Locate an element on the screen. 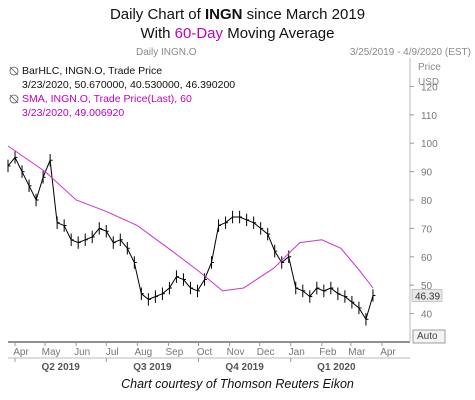  x-tick-label: Feb is located at coordinates (328, 352).